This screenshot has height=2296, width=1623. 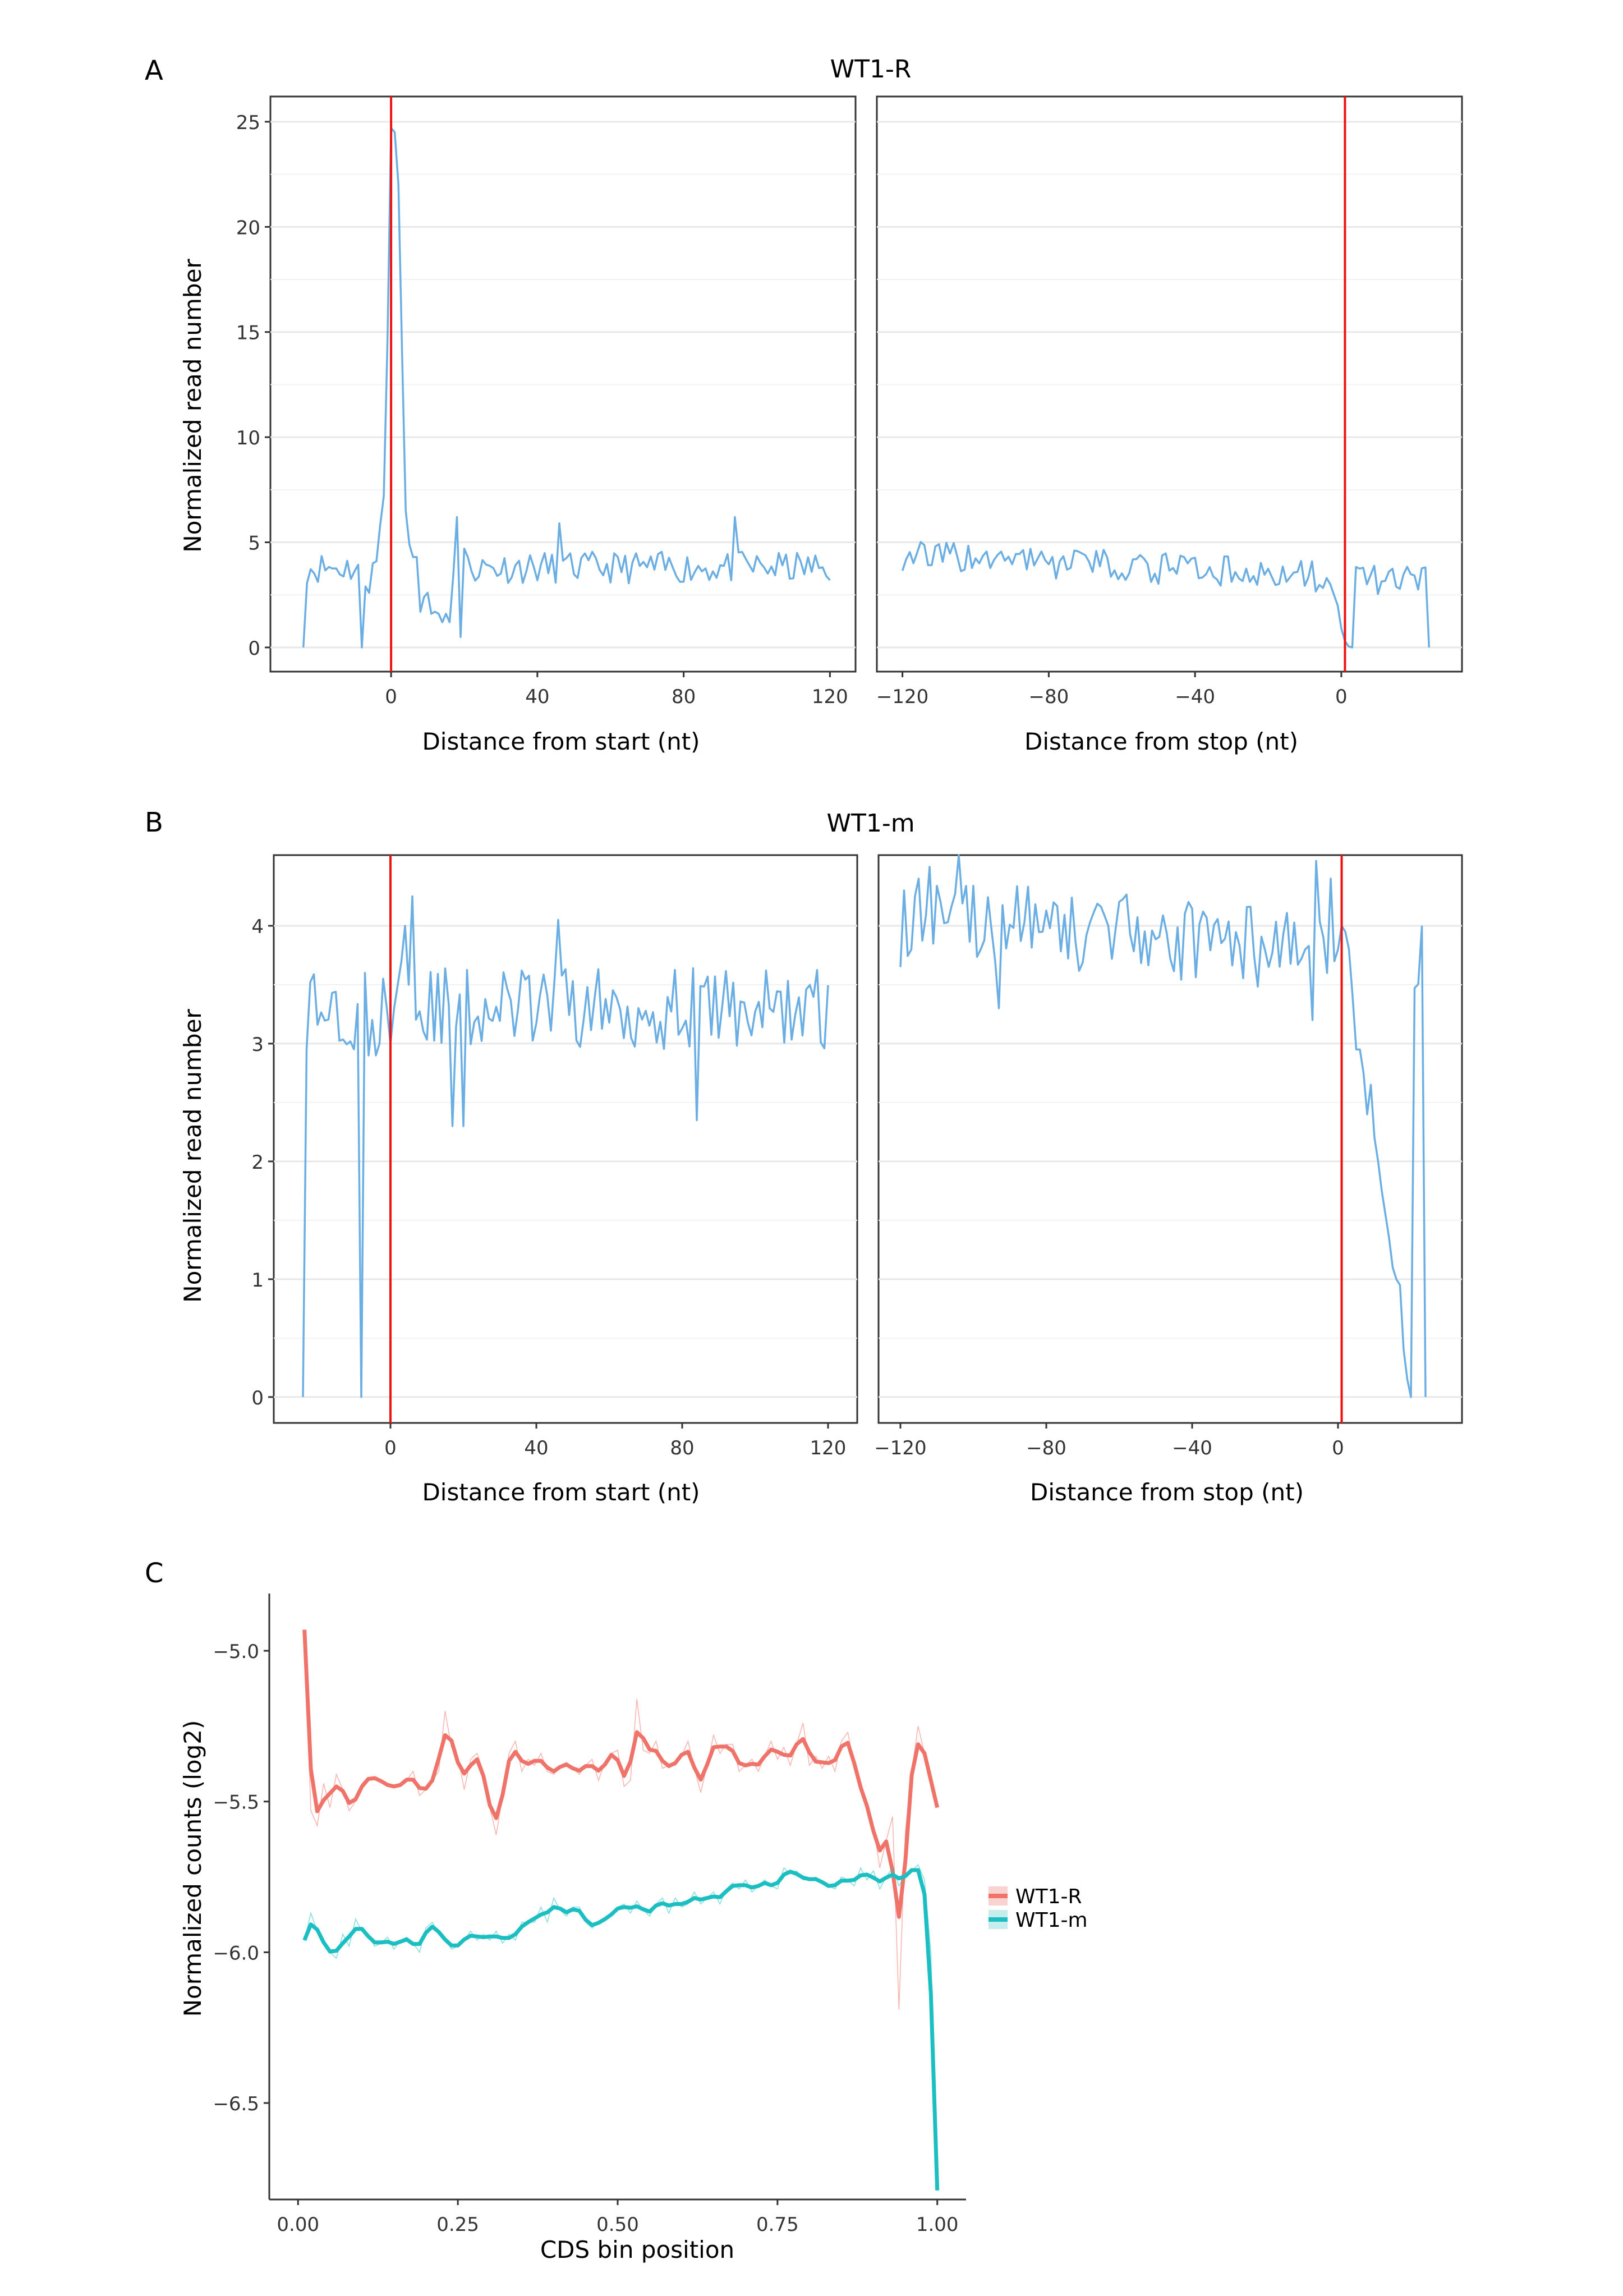 What do you see at coordinates (236, 1803) in the screenshot?
I see `y-tick-label: −5.5` at bounding box center [236, 1803].